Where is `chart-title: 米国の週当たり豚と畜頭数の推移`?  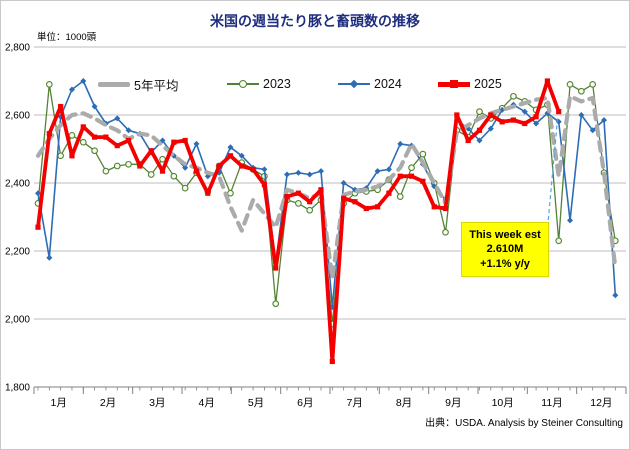
chart-title: 米国の週当たり豚と畜頭数の推移 is located at coordinates (315, 21).